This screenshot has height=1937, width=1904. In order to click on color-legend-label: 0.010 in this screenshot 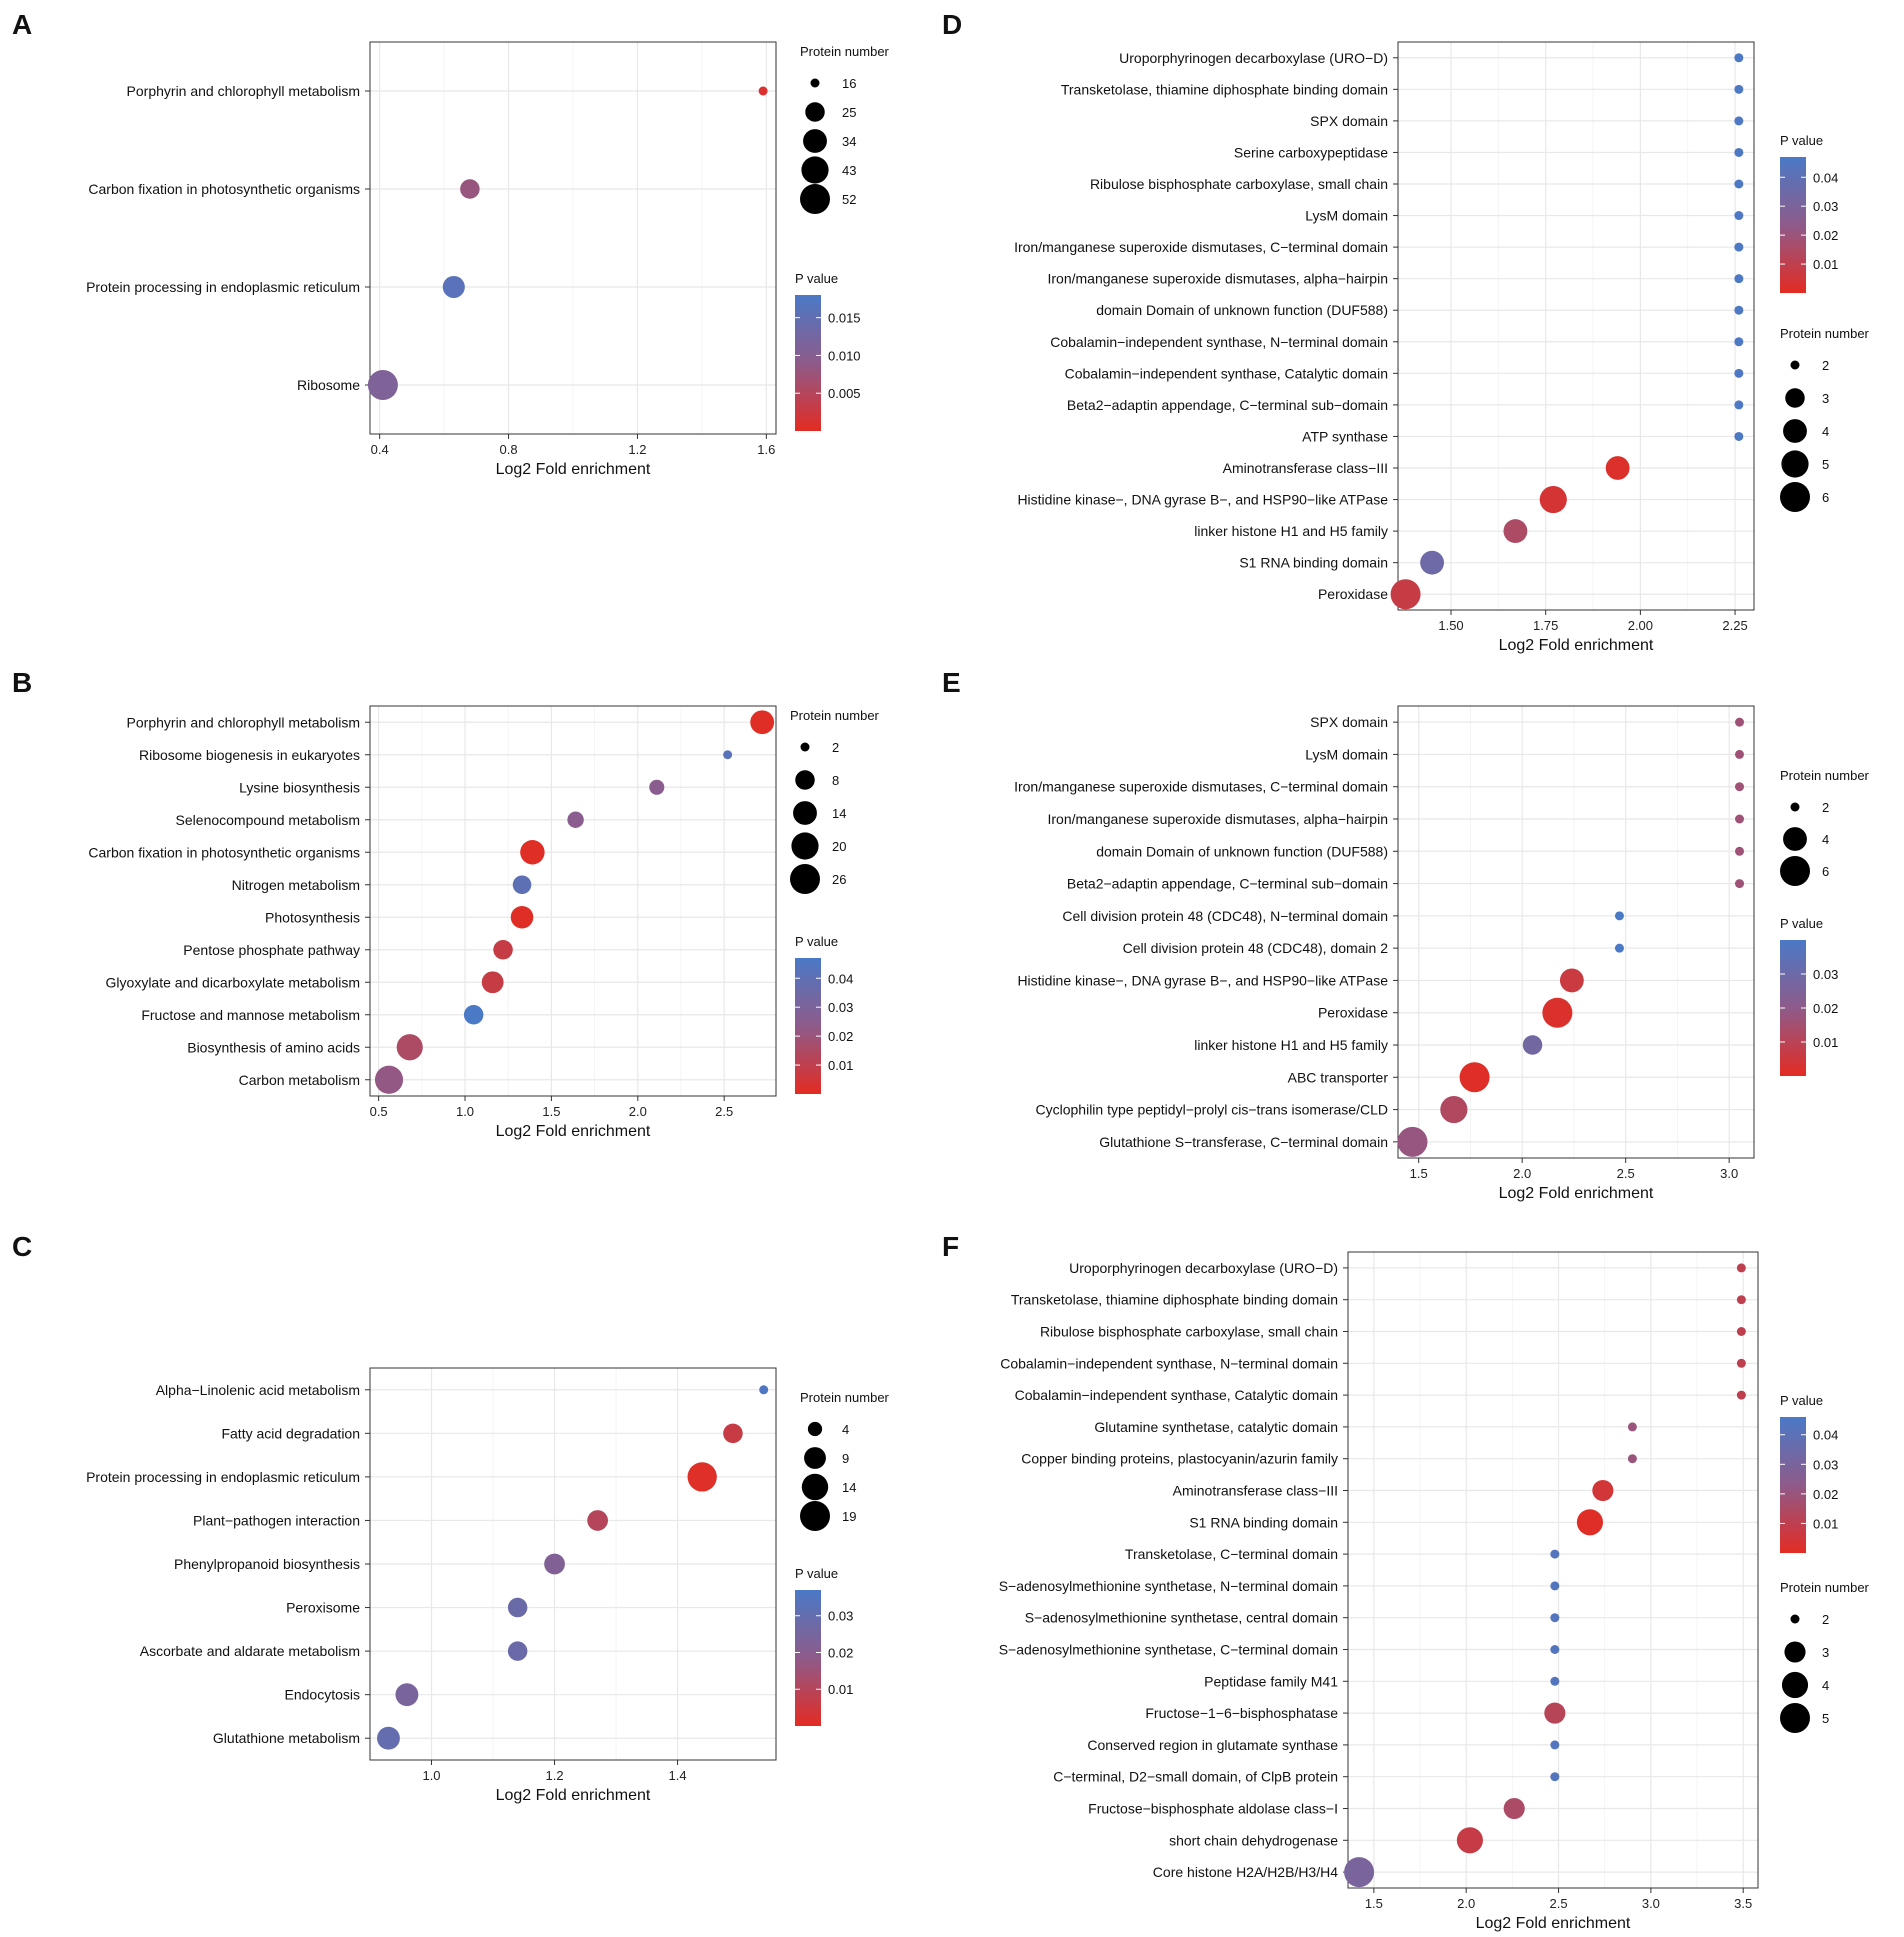, I will do `click(844, 355)`.